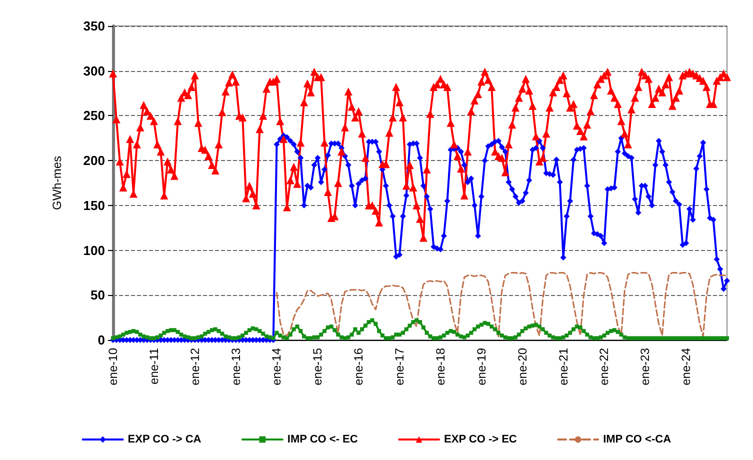 This screenshot has width=753, height=460. I want to click on x-tick-label: ene-12, so click(195, 367).